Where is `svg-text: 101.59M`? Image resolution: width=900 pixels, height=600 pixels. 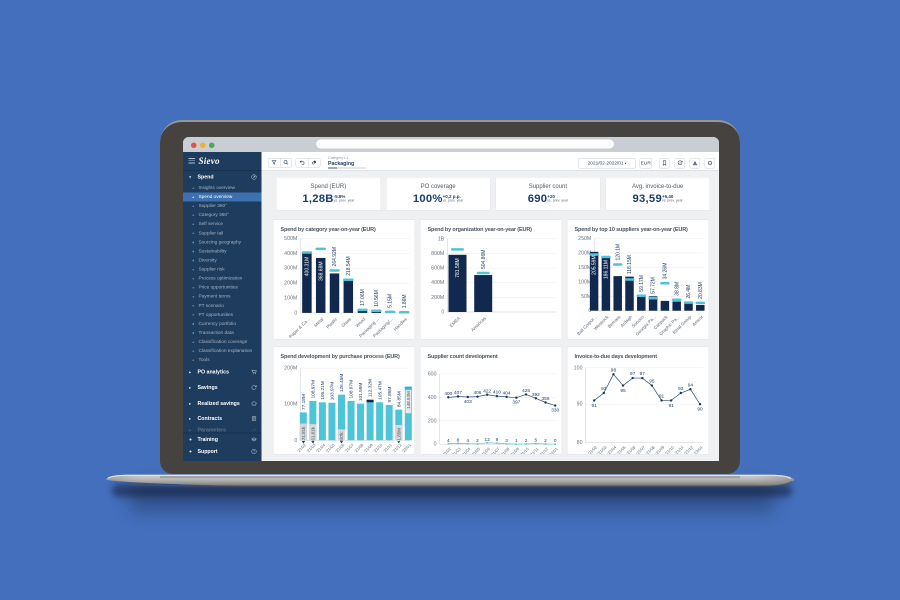 svg-text: 101.59M is located at coordinates (361, 392).